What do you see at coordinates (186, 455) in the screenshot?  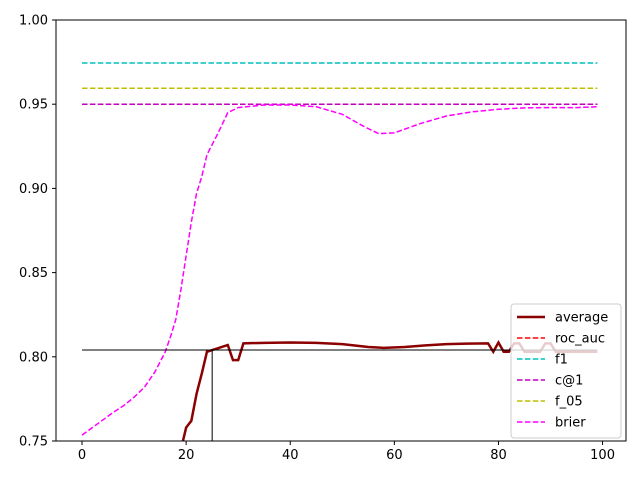 I see `x-tick-label: 20` at bounding box center [186, 455].